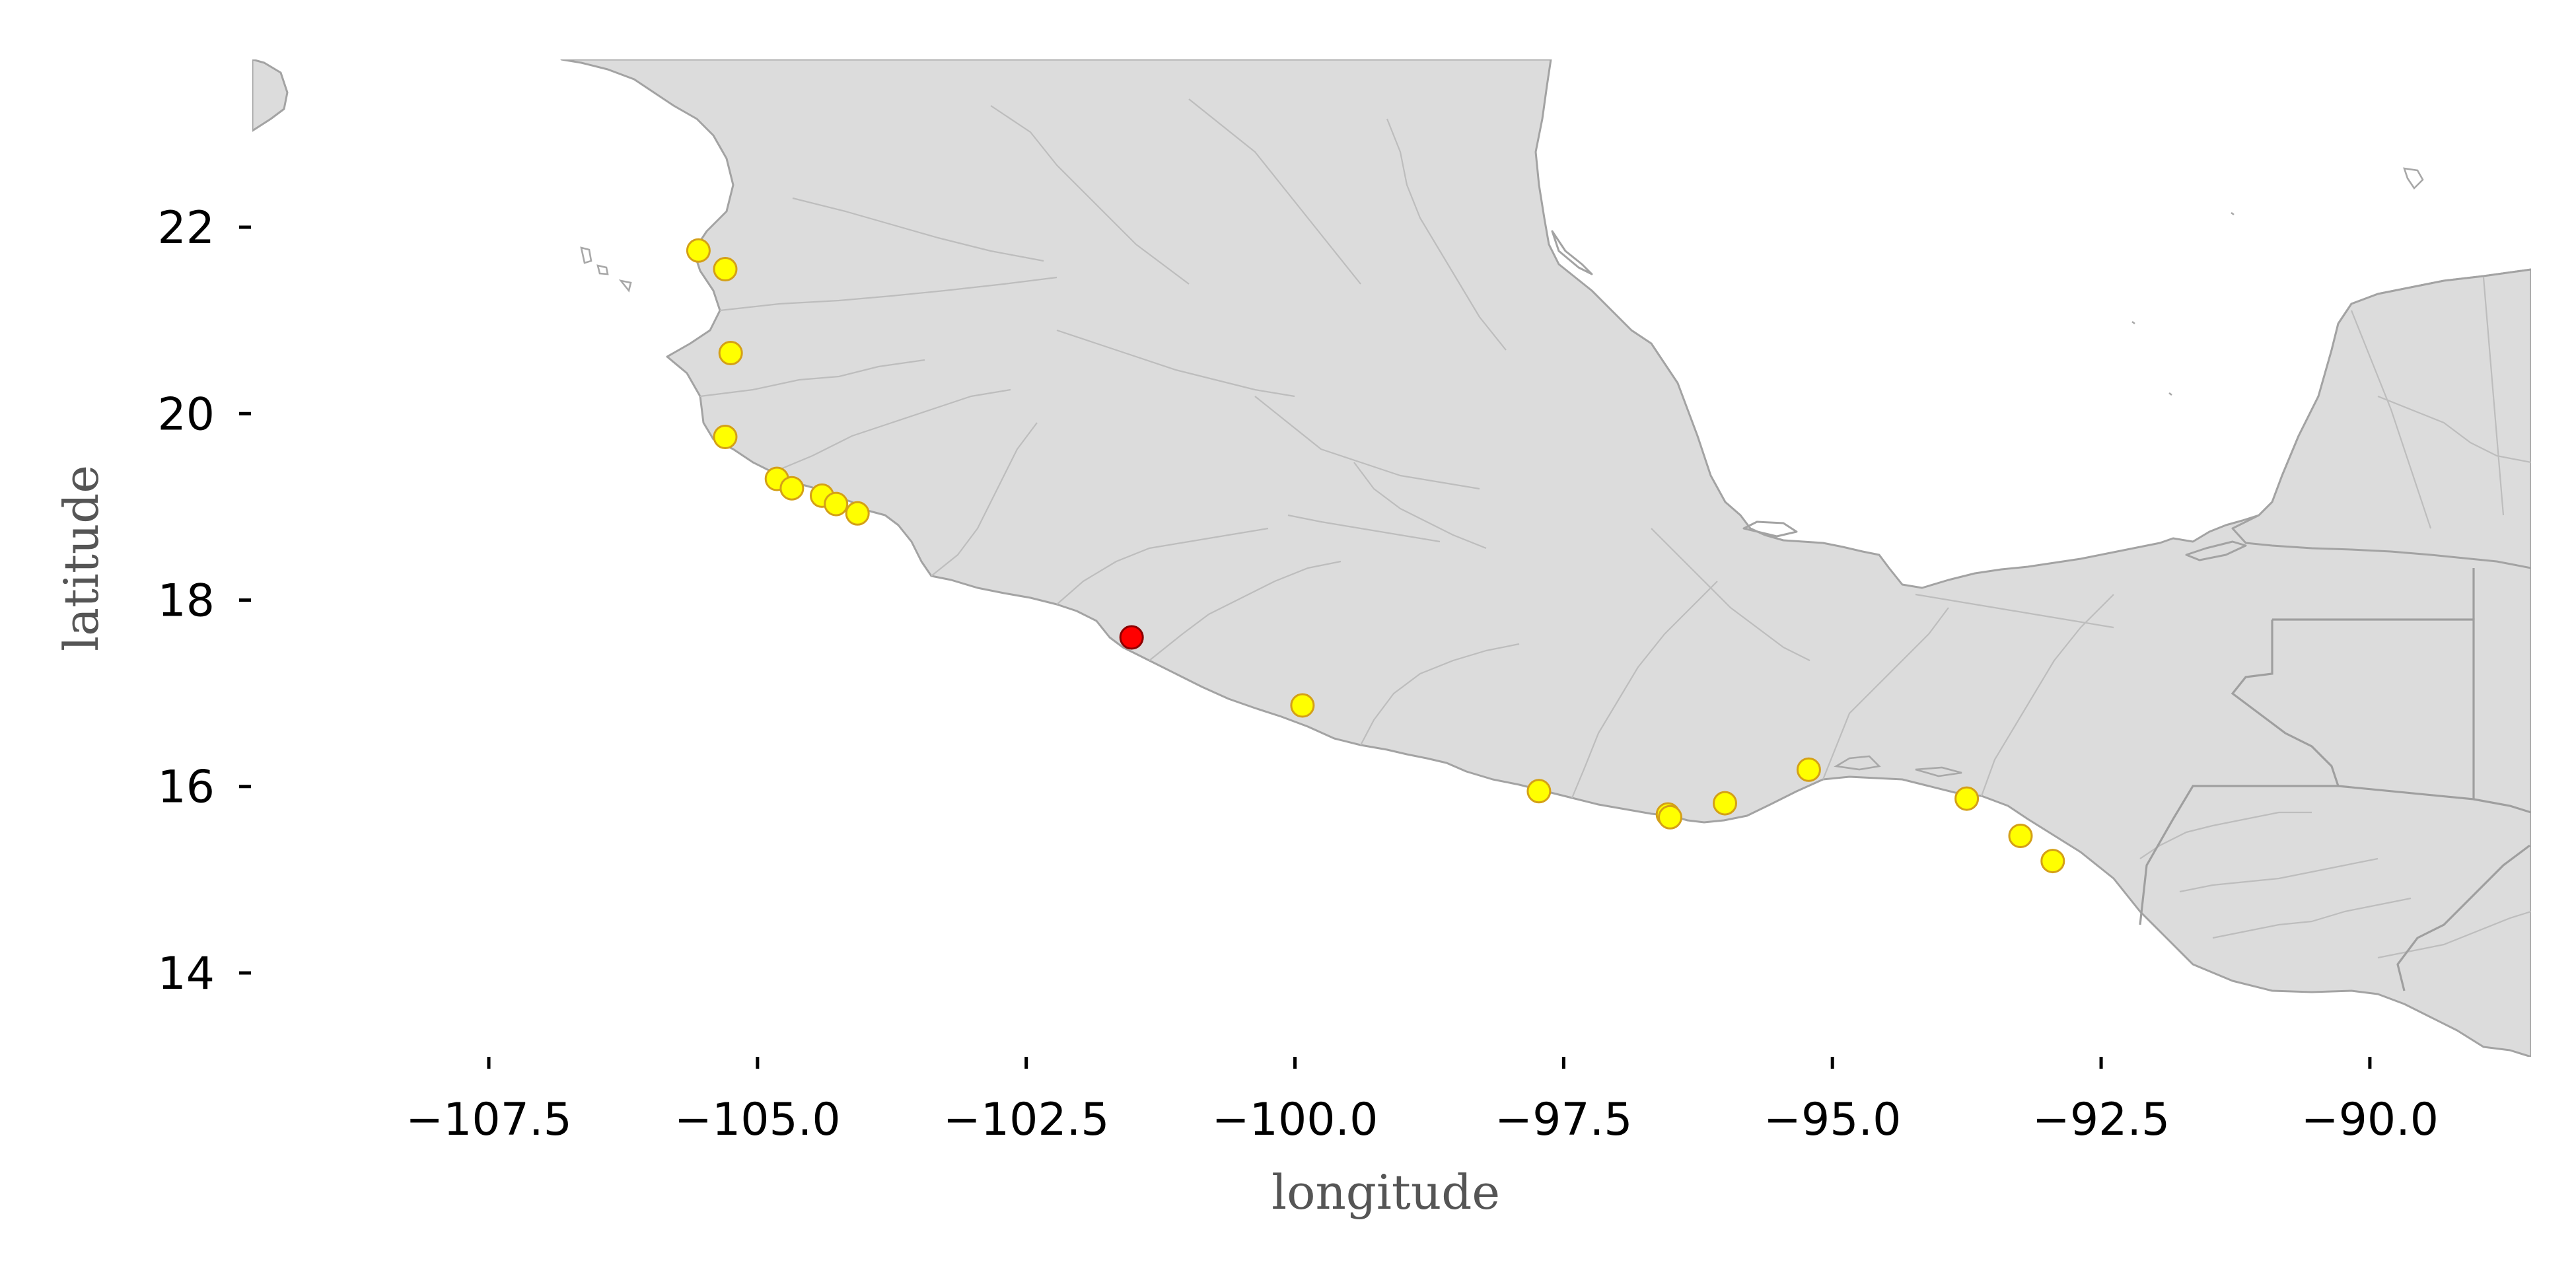  What do you see at coordinates (1026, 1120) in the screenshot?
I see `x-tick-label-2: −102.5` at bounding box center [1026, 1120].